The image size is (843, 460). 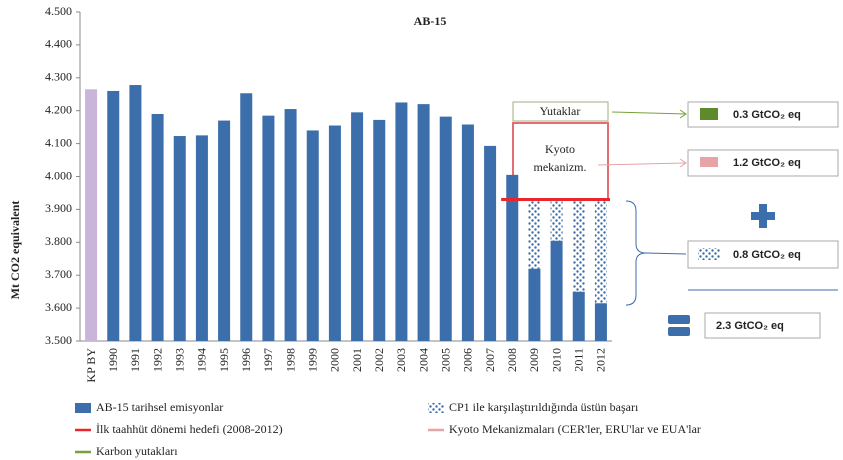 I want to click on legend-label: Karbon yutakları, so click(x=137, y=451).